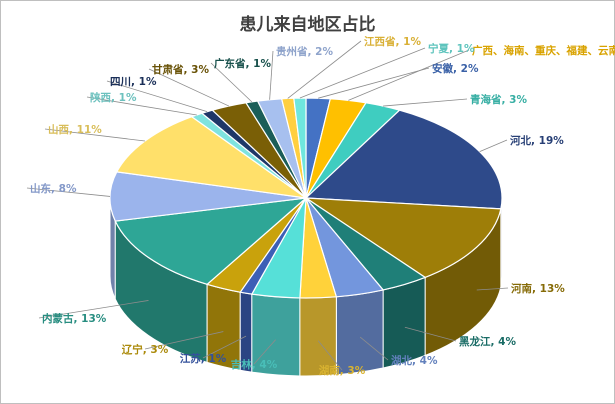 The image size is (615, 404). What do you see at coordinates (392, 41) in the screenshot?
I see `slice-label: 江西省, 1%` at bounding box center [392, 41].